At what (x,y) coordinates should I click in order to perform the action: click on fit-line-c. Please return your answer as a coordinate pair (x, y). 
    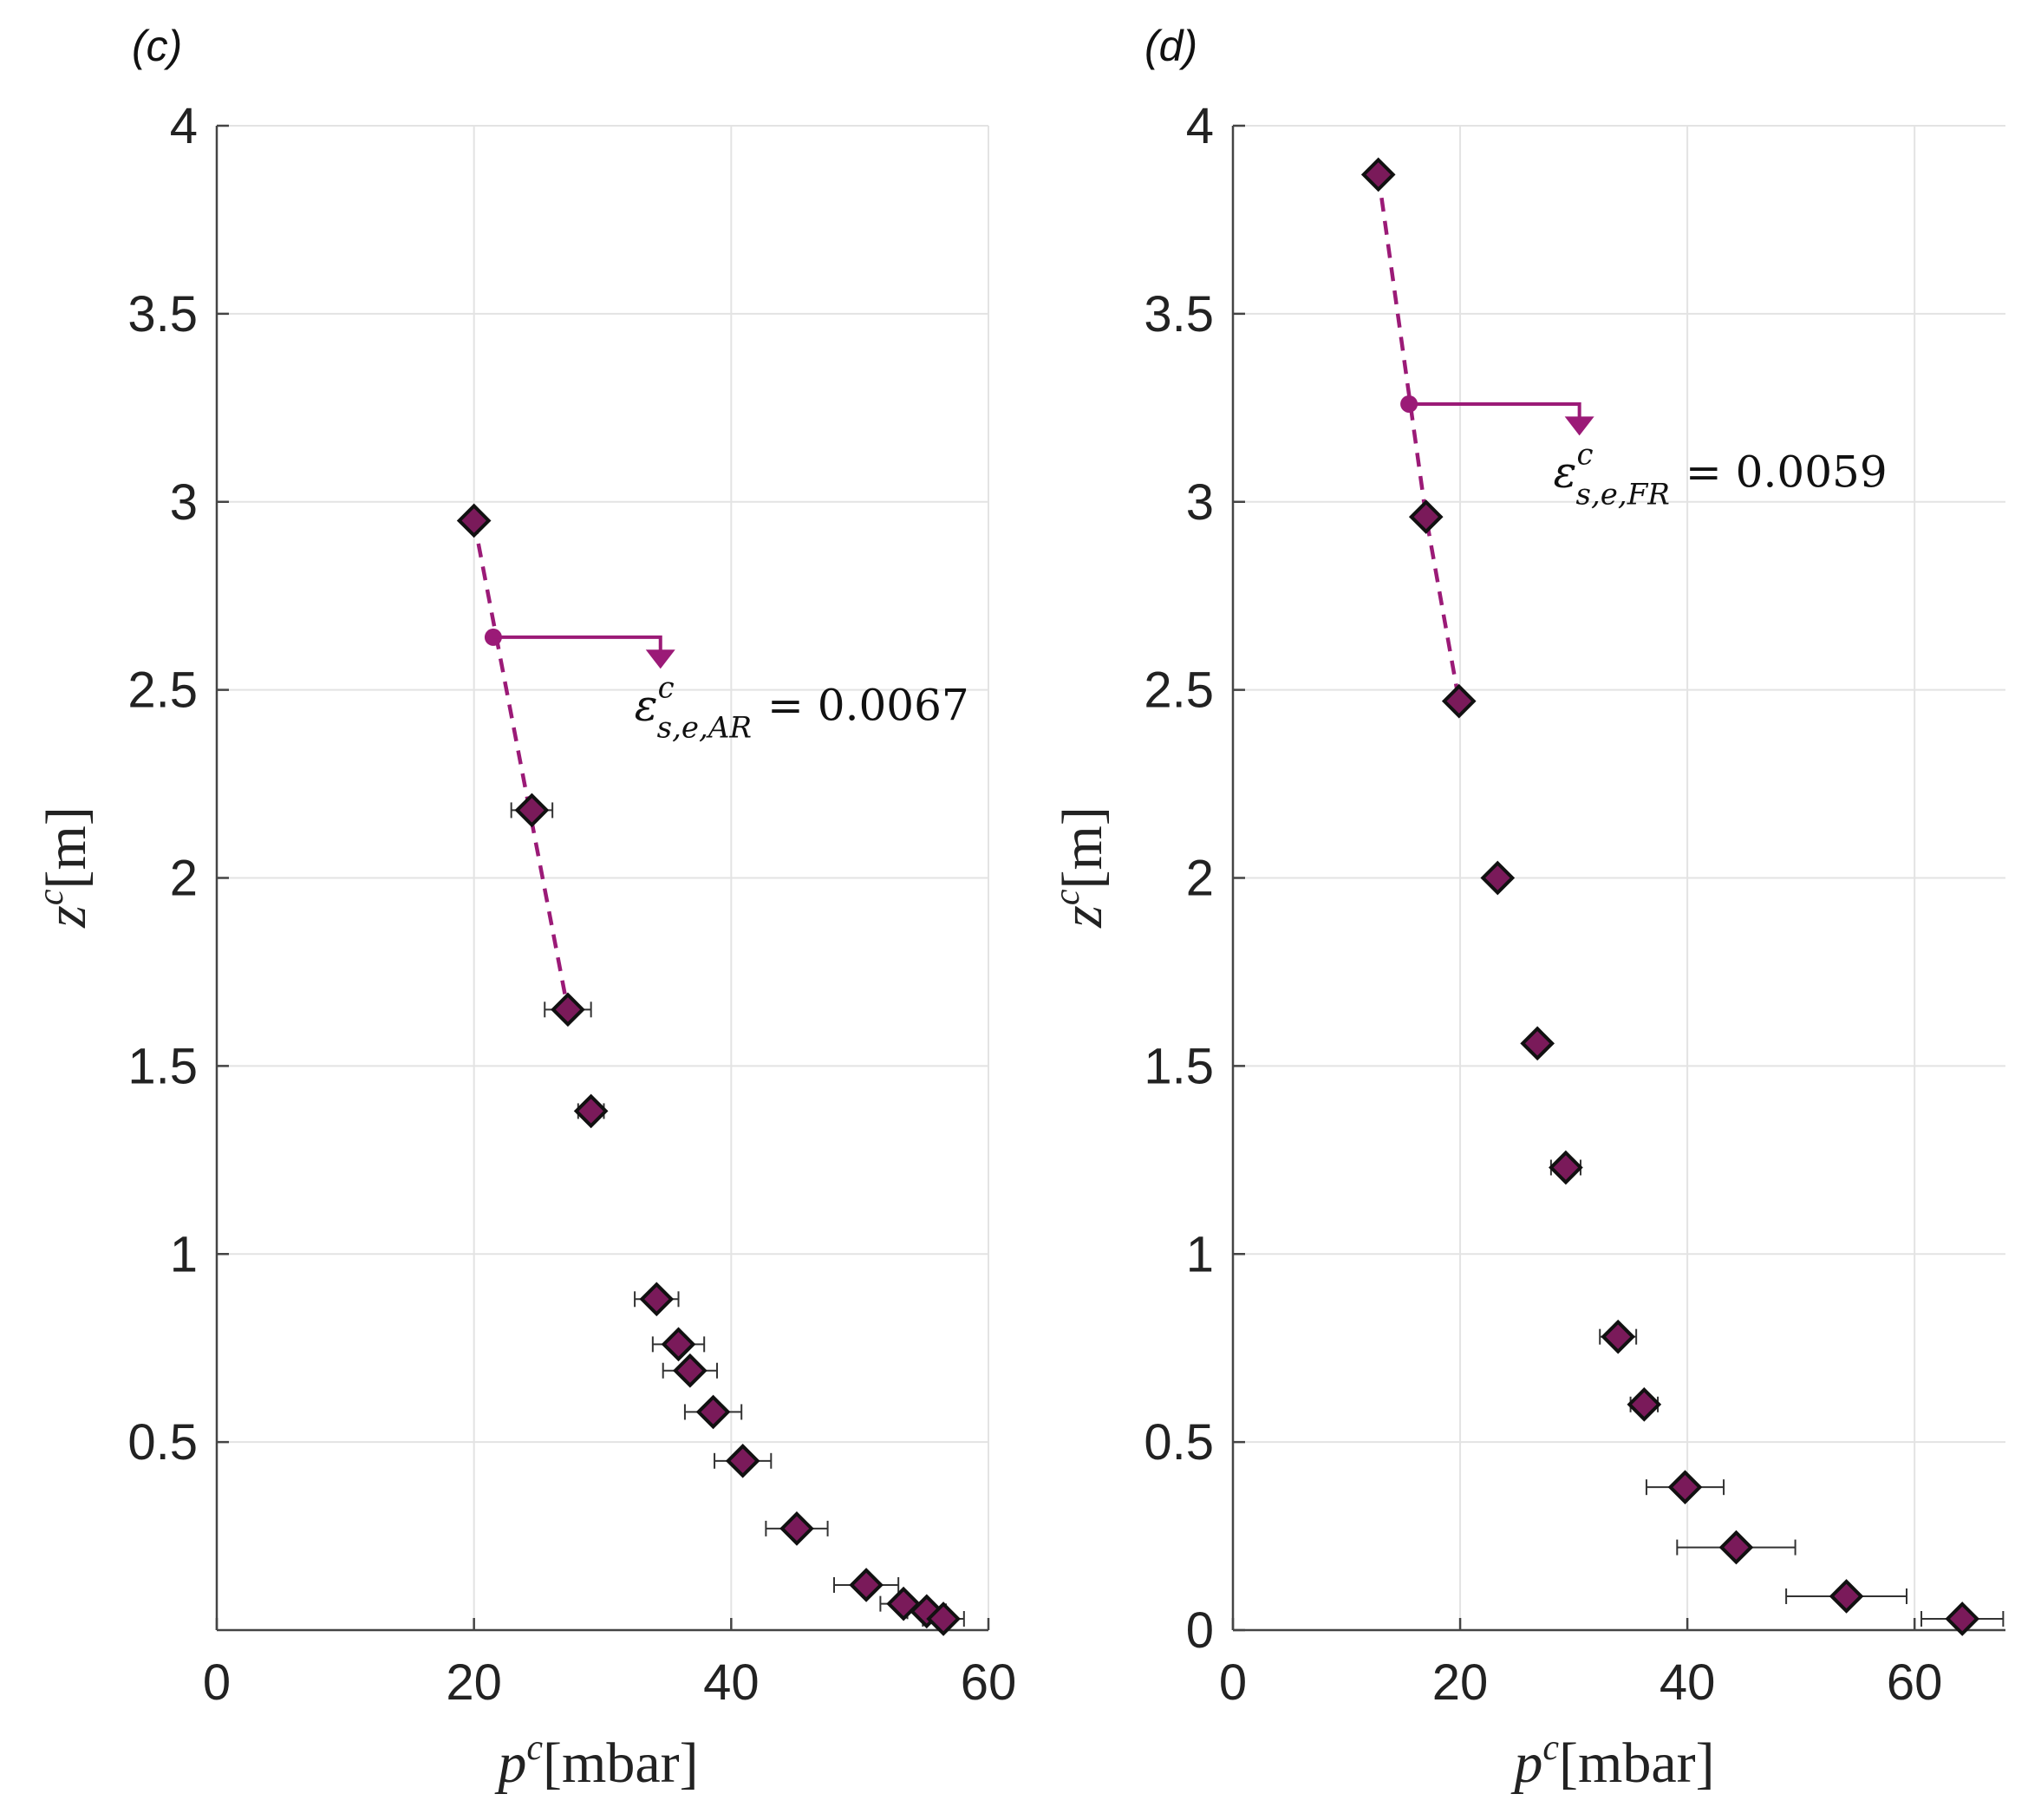
    Looking at the image, I should click on (521, 765).